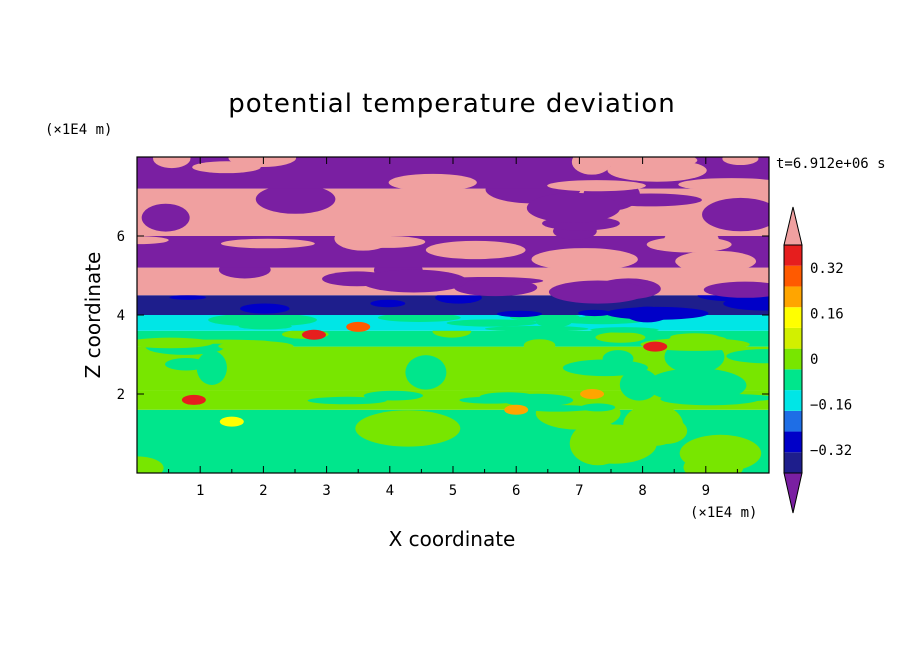  What do you see at coordinates (263, 491) in the screenshot?
I see `x-tick-label: 2` at bounding box center [263, 491].